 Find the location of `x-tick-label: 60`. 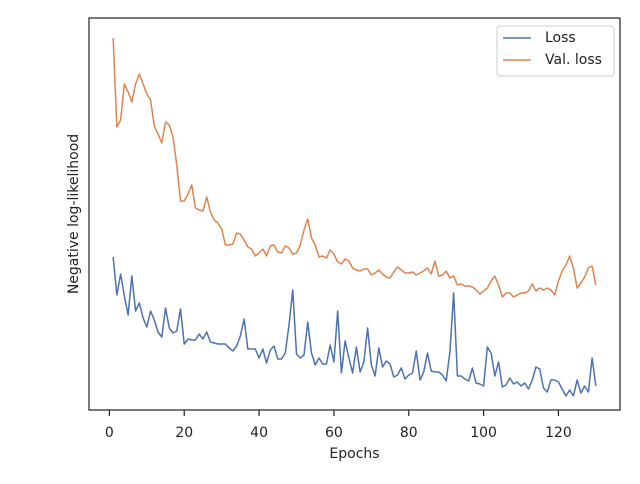

x-tick-label: 60 is located at coordinates (334, 433).